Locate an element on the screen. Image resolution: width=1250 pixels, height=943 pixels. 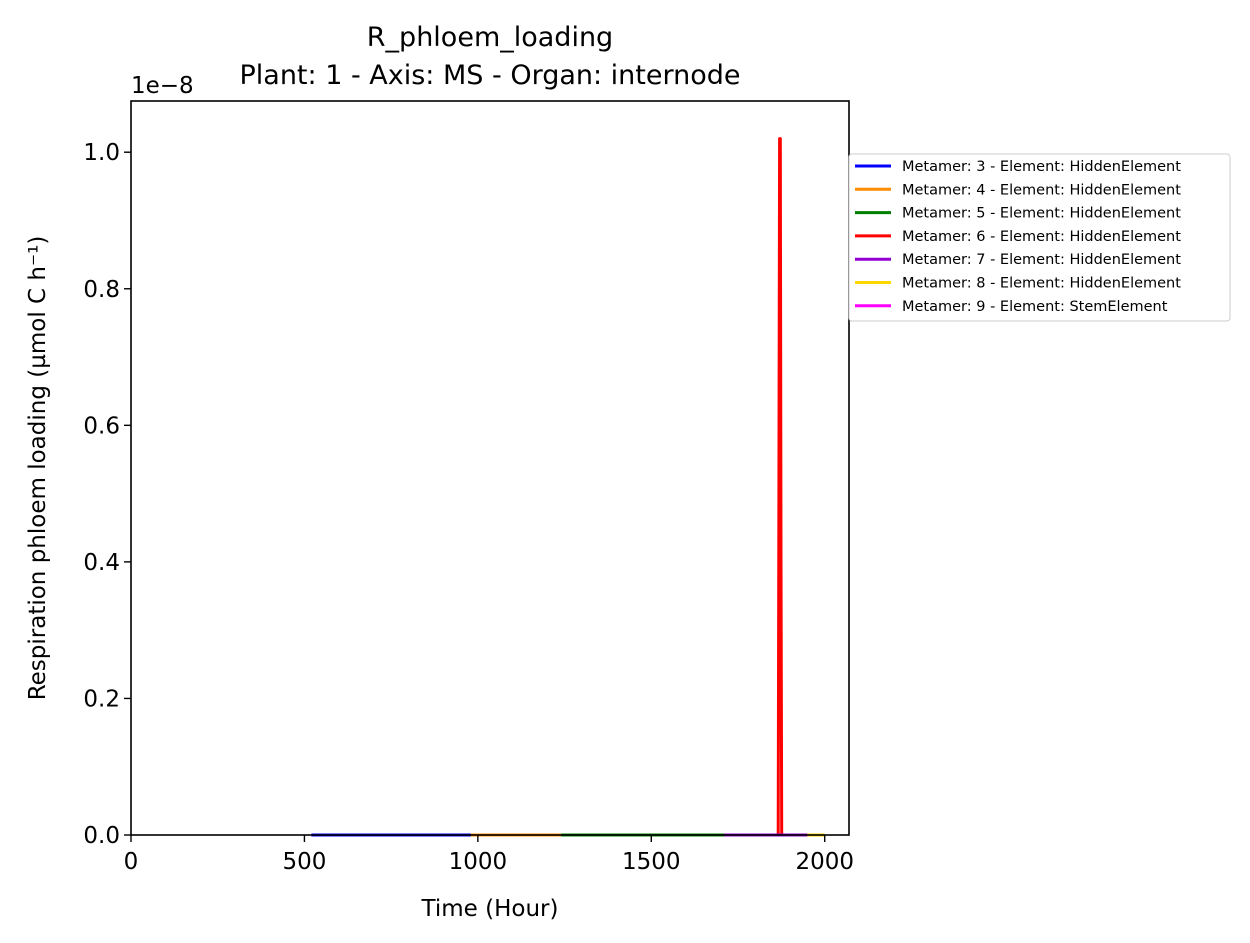
x-tick-label: 2000 is located at coordinates (824, 862).